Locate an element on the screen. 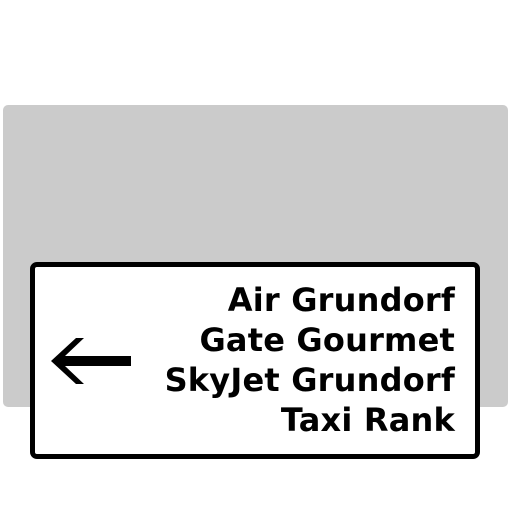 The image size is (512, 512). arrow-left-icon is located at coordinates (91, 361).